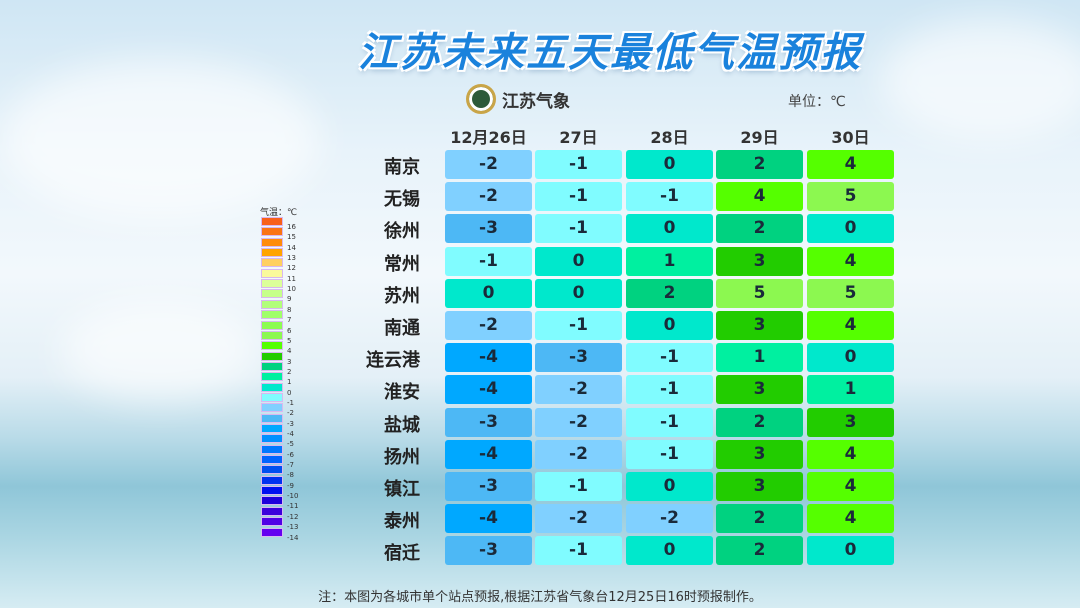  What do you see at coordinates (290, 423) in the screenshot?
I see `legend-label: -3` at bounding box center [290, 423].